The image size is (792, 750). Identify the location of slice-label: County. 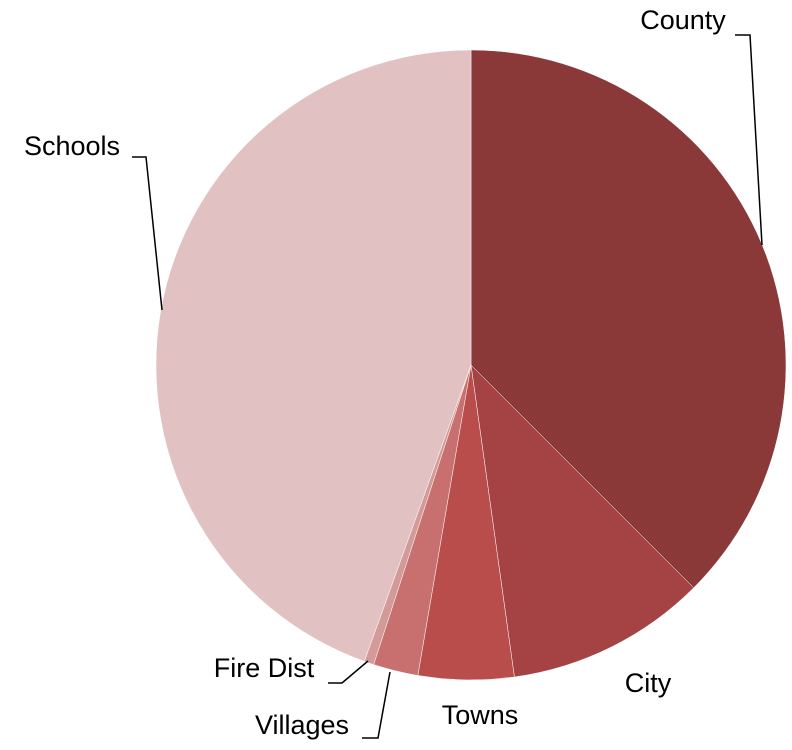
(683, 20).